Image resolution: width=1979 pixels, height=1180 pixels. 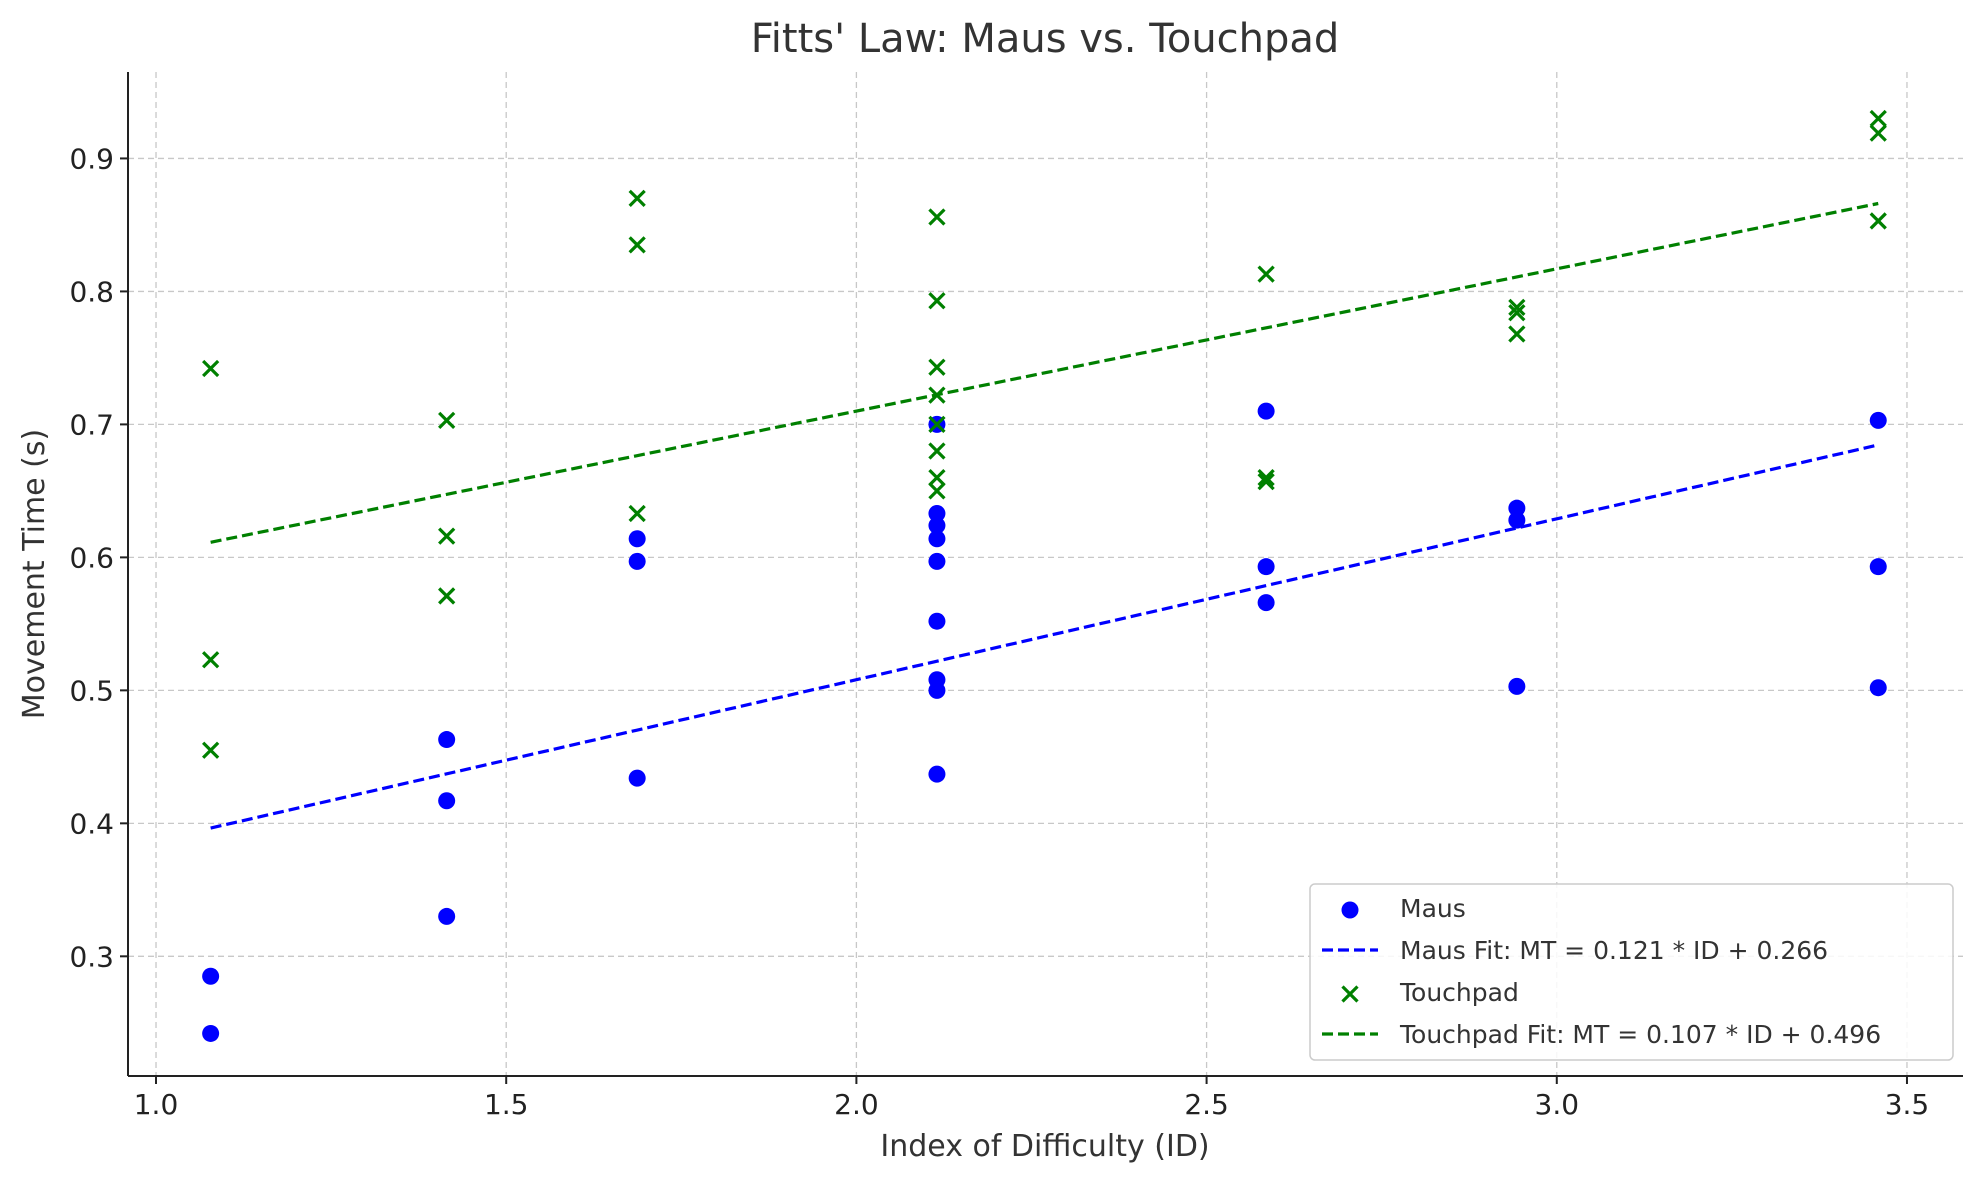 I want to click on y-tick-label: 0.9, so click(x=91, y=158).